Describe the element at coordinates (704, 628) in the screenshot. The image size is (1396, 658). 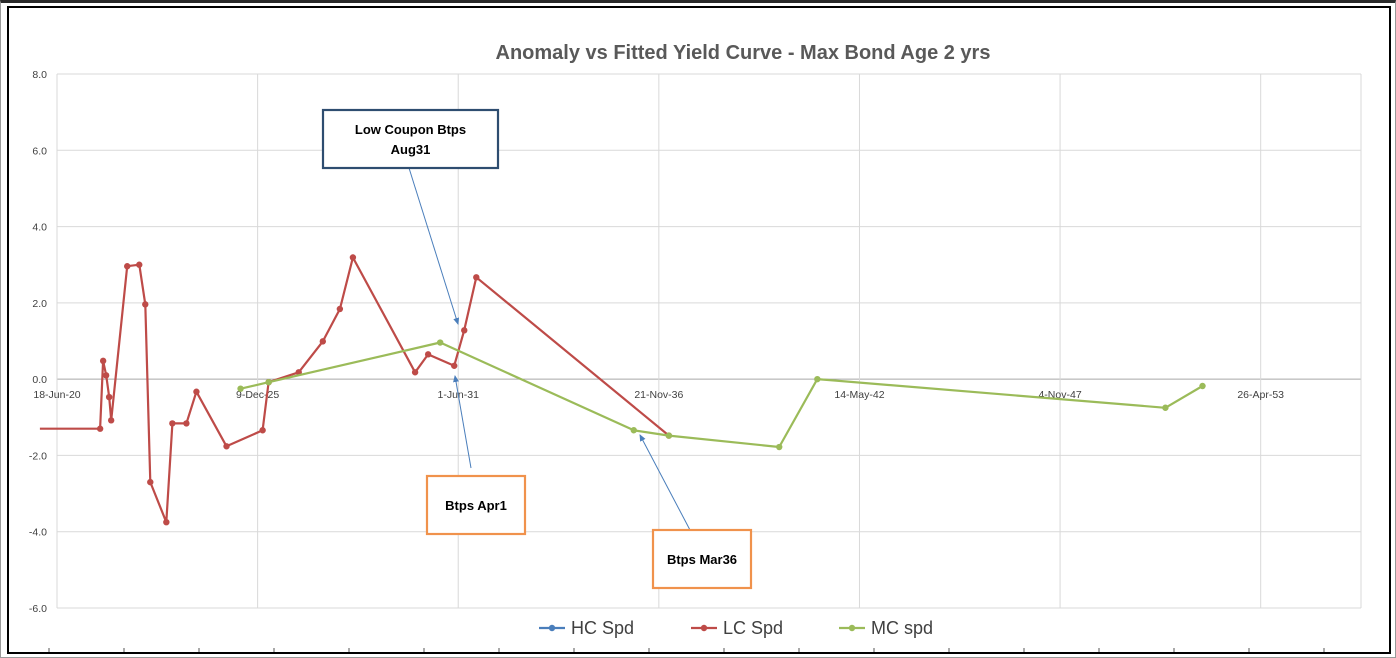
I see `legend-marker-lc-spd` at that location.